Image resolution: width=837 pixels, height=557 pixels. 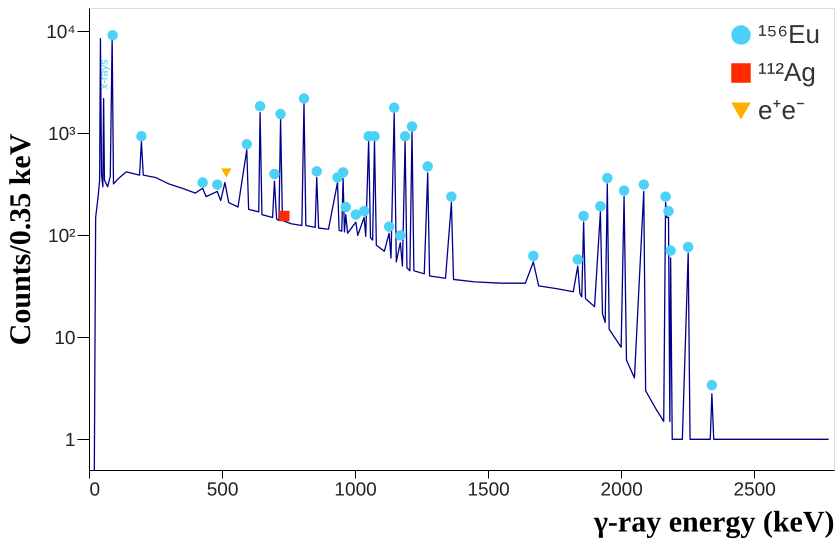 What do you see at coordinates (61, 32) in the screenshot?
I see `y-tick-label: 10⁴` at bounding box center [61, 32].